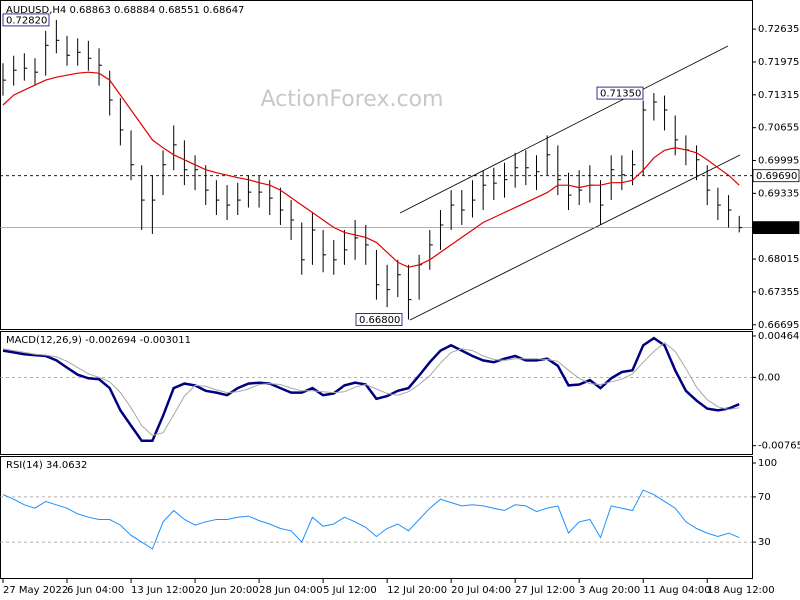 The height and width of the screenshot is (600, 800). What do you see at coordinates (575, 237) in the screenshot?
I see `channel-lower` at bounding box center [575, 237].